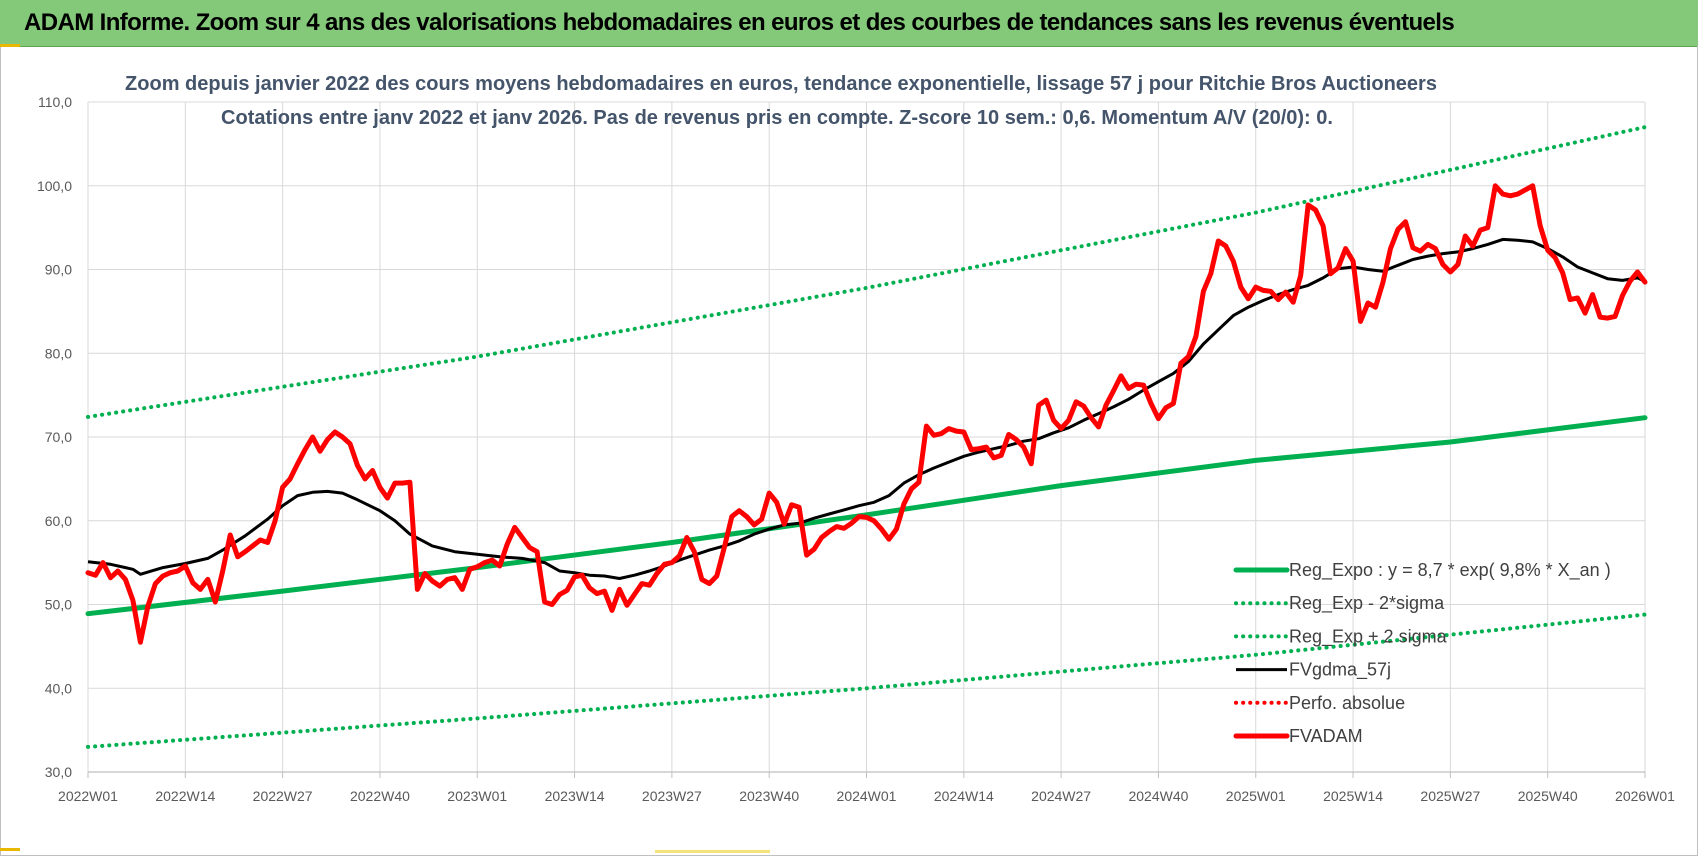 This screenshot has width=1698, height=857. Describe the element at coordinates (55, 102) in the screenshot. I see `y-tick-label: 110,0` at that location.